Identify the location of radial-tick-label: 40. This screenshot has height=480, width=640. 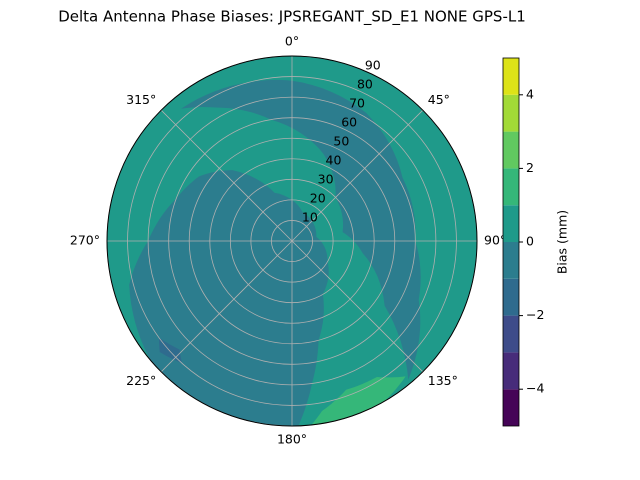
(334, 160).